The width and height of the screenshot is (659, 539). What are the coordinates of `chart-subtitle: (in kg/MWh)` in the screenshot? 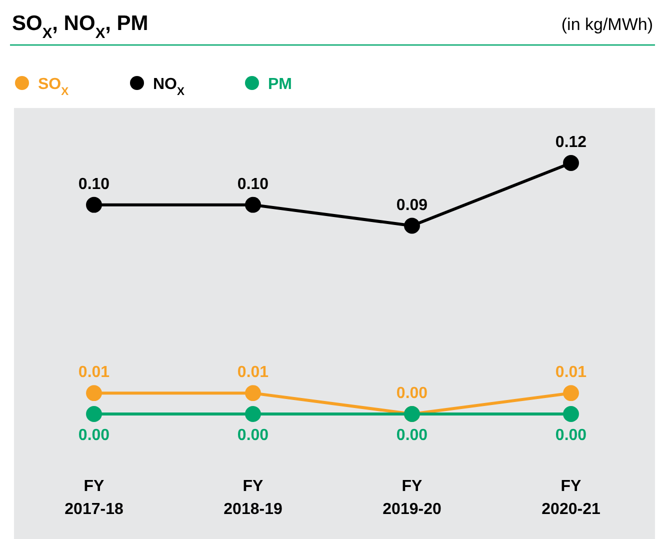 It's located at (607, 24).